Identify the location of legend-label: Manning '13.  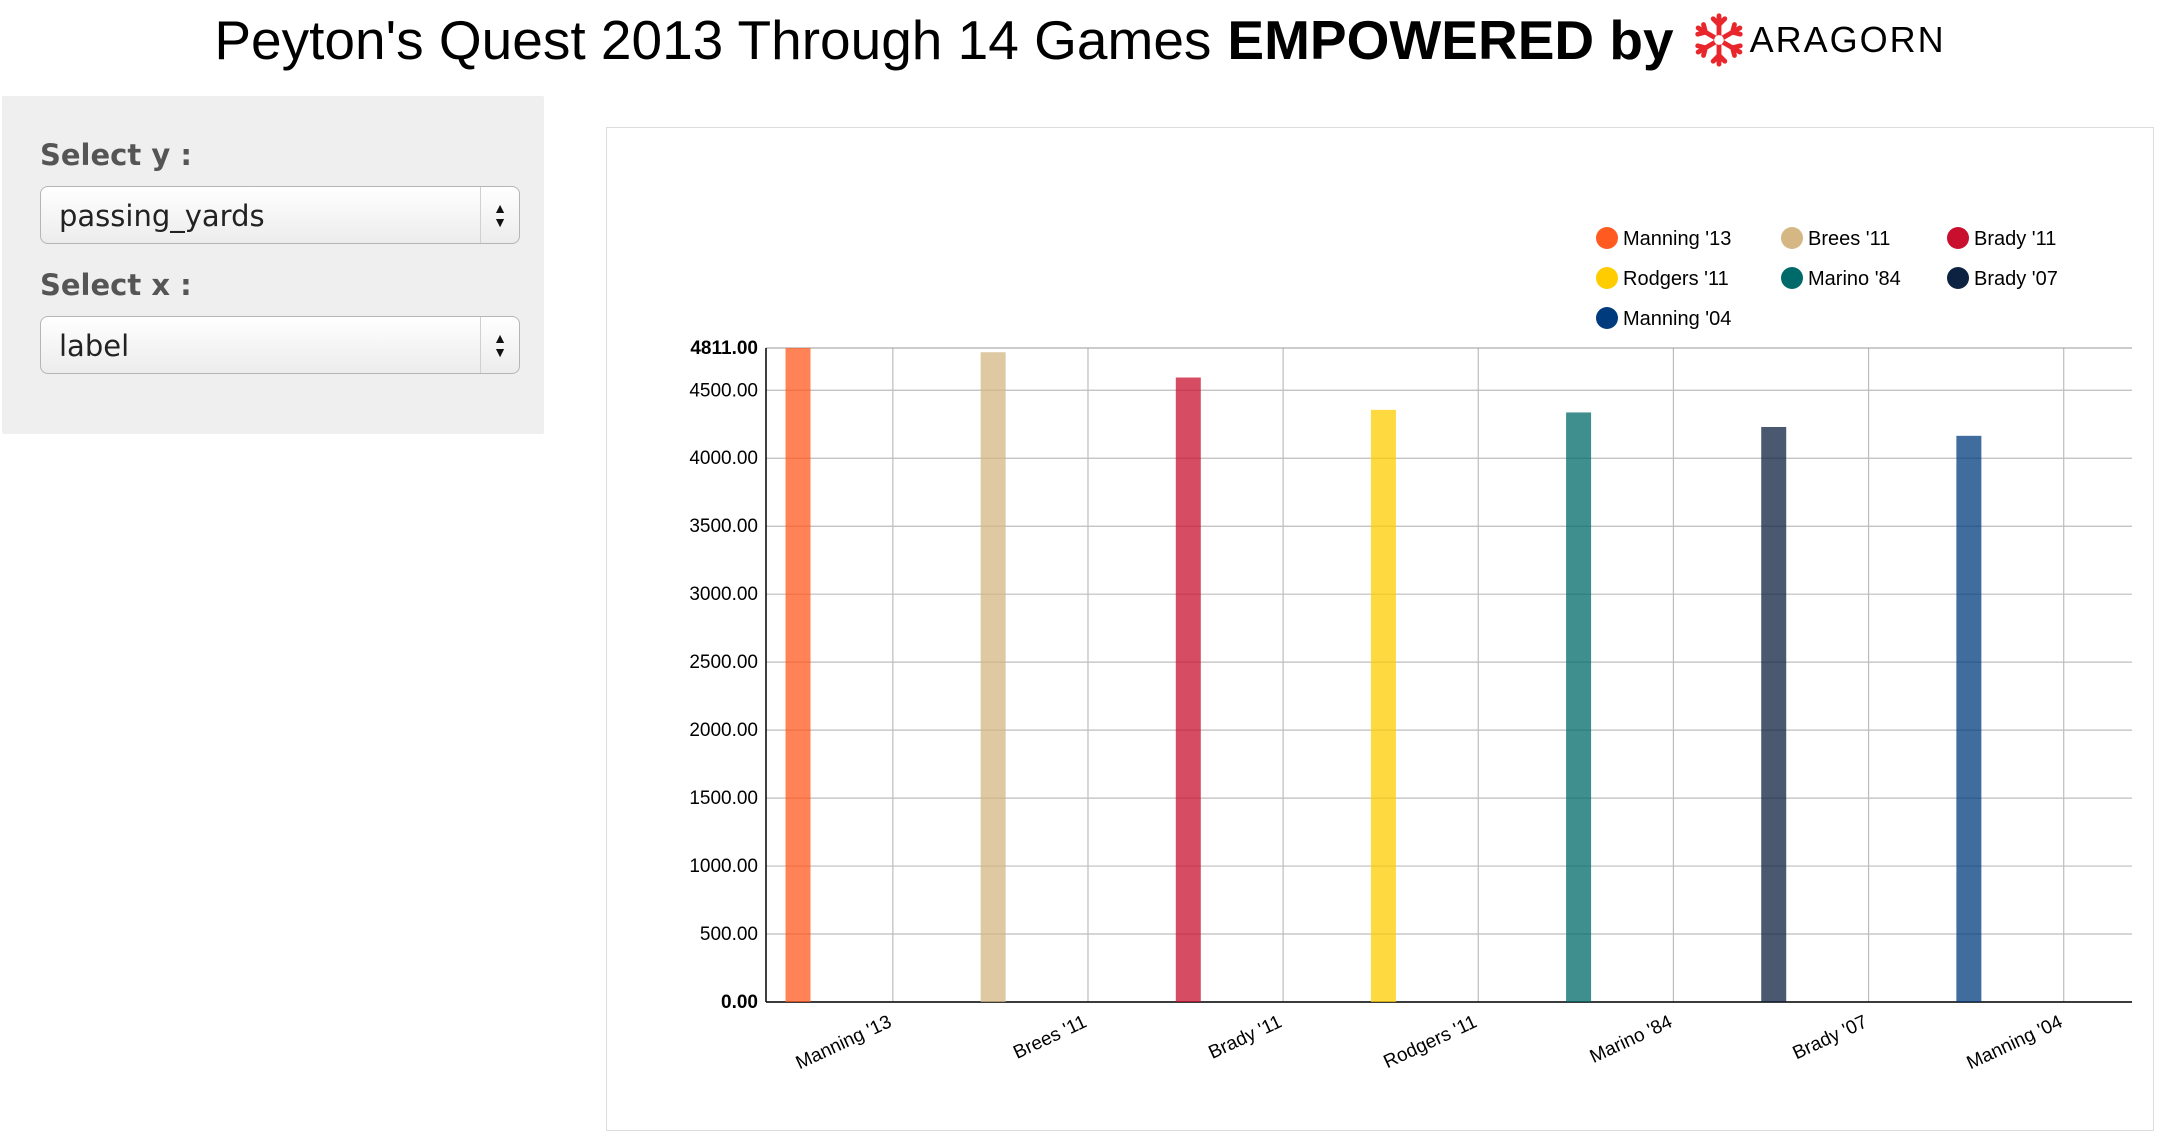
(1677, 239).